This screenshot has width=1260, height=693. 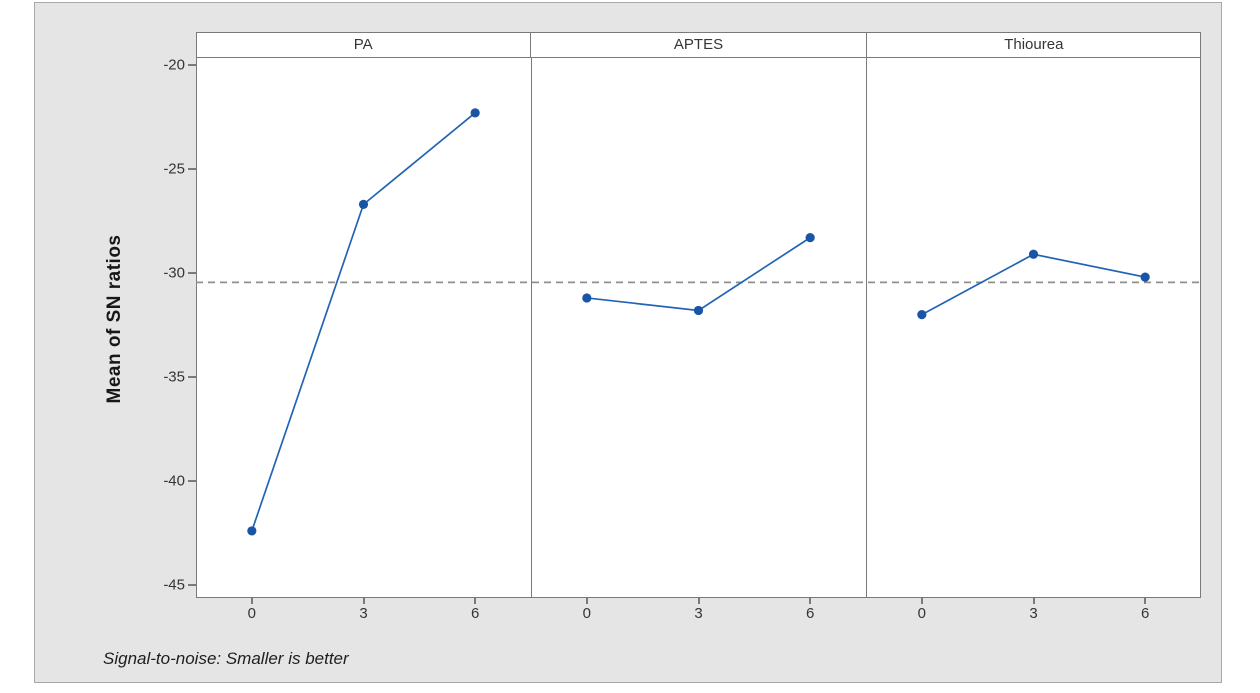 I want to click on y-tick-label: -45, so click(x=174, y=585).